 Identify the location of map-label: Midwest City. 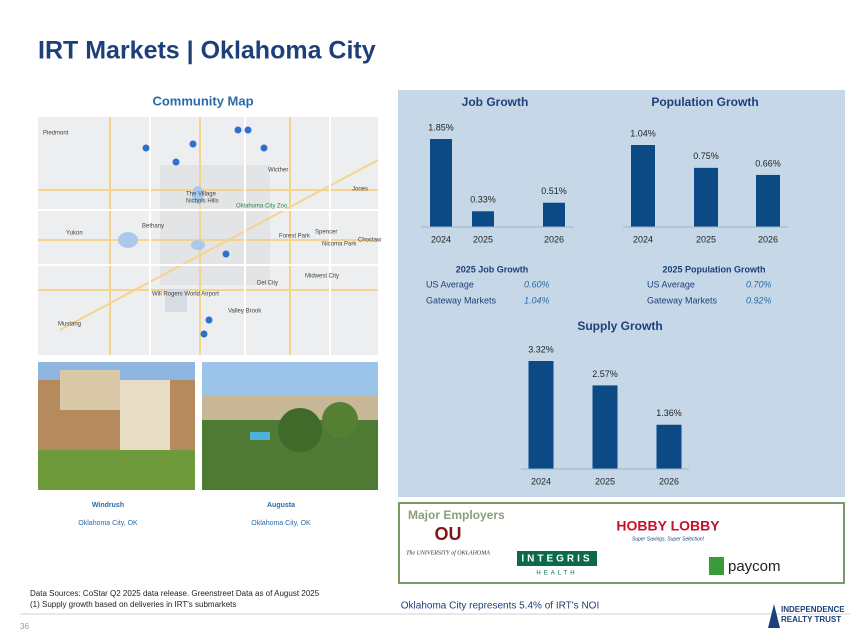
(322, 277).